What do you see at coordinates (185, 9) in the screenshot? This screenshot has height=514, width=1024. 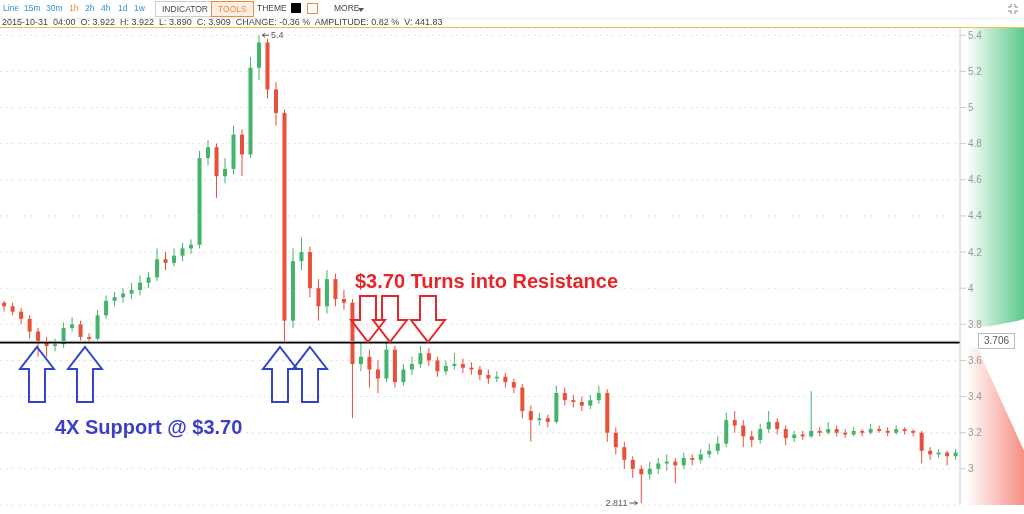 I see `text: INDICATOR` at bounding box center [185, 9].